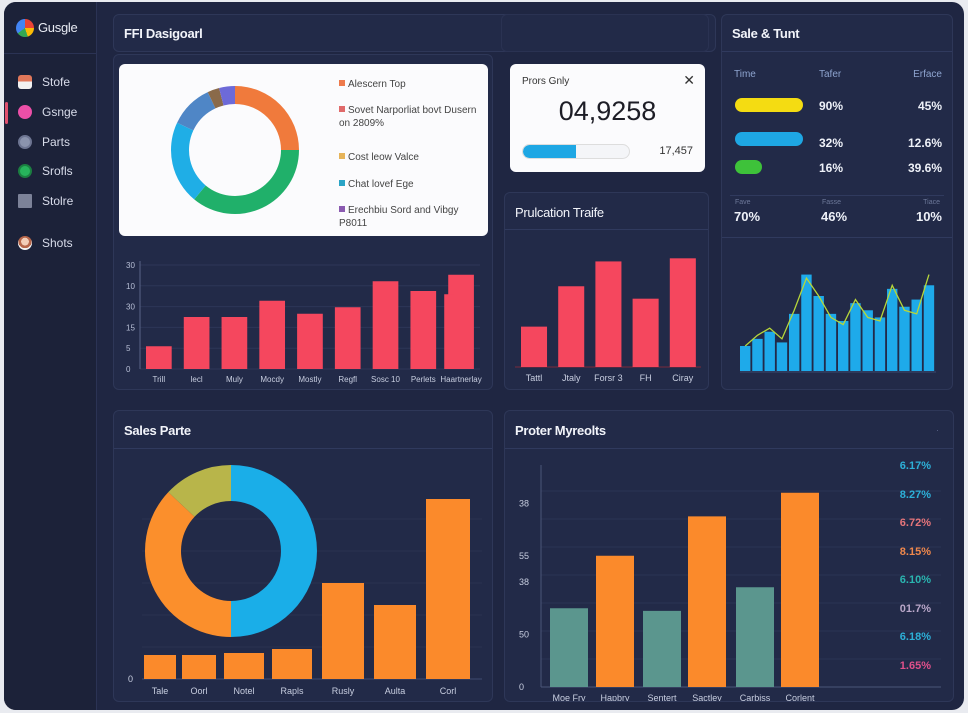 The width and height of the screenshot is (968, 713). Describe the element at coordinates (831, 106) in the screenshot. I see `trend-value: 90%` at that location.